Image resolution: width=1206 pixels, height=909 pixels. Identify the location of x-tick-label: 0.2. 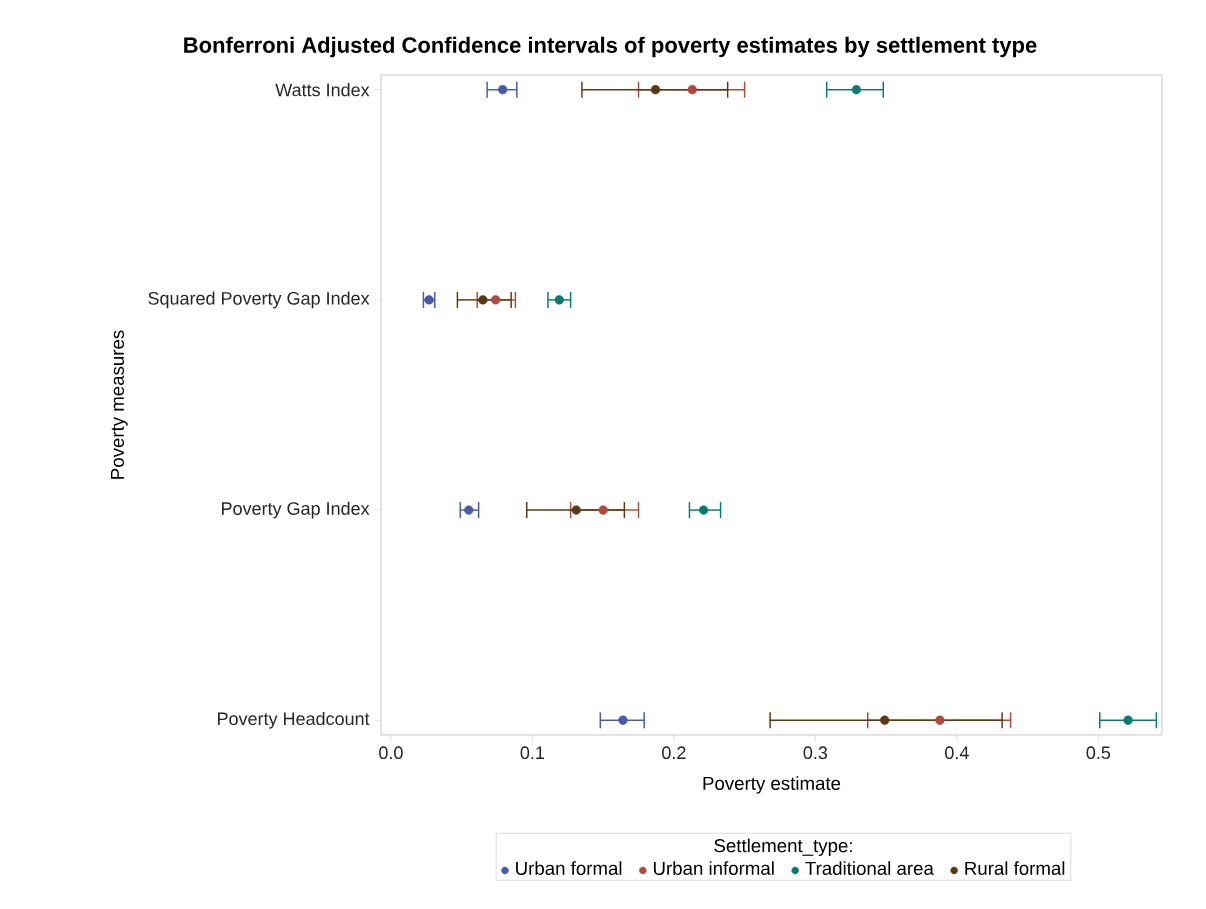
(674, 753).